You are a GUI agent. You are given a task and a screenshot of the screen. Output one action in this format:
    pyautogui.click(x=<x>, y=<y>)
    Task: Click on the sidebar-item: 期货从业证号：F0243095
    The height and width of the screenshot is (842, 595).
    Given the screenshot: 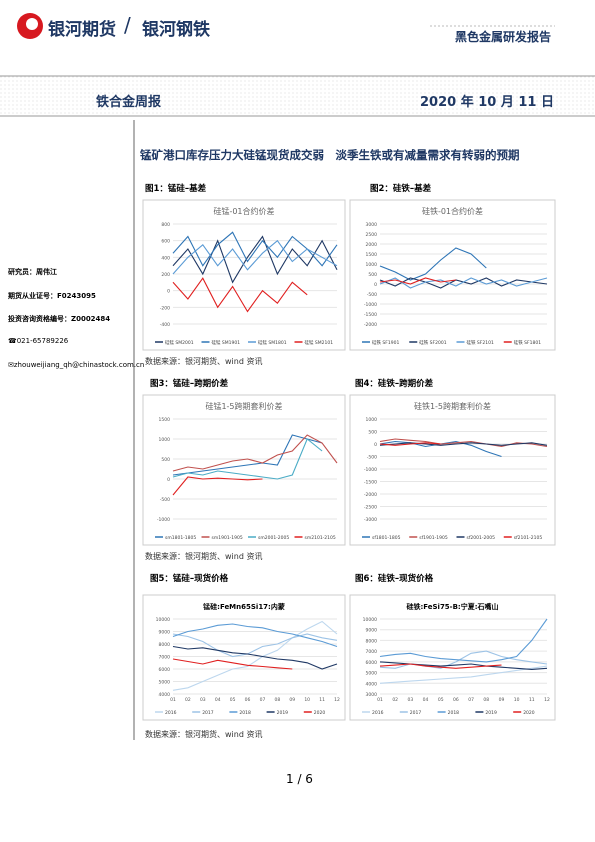 What is the action you would take?
    pyautogui.click(x=52, y=296)
    